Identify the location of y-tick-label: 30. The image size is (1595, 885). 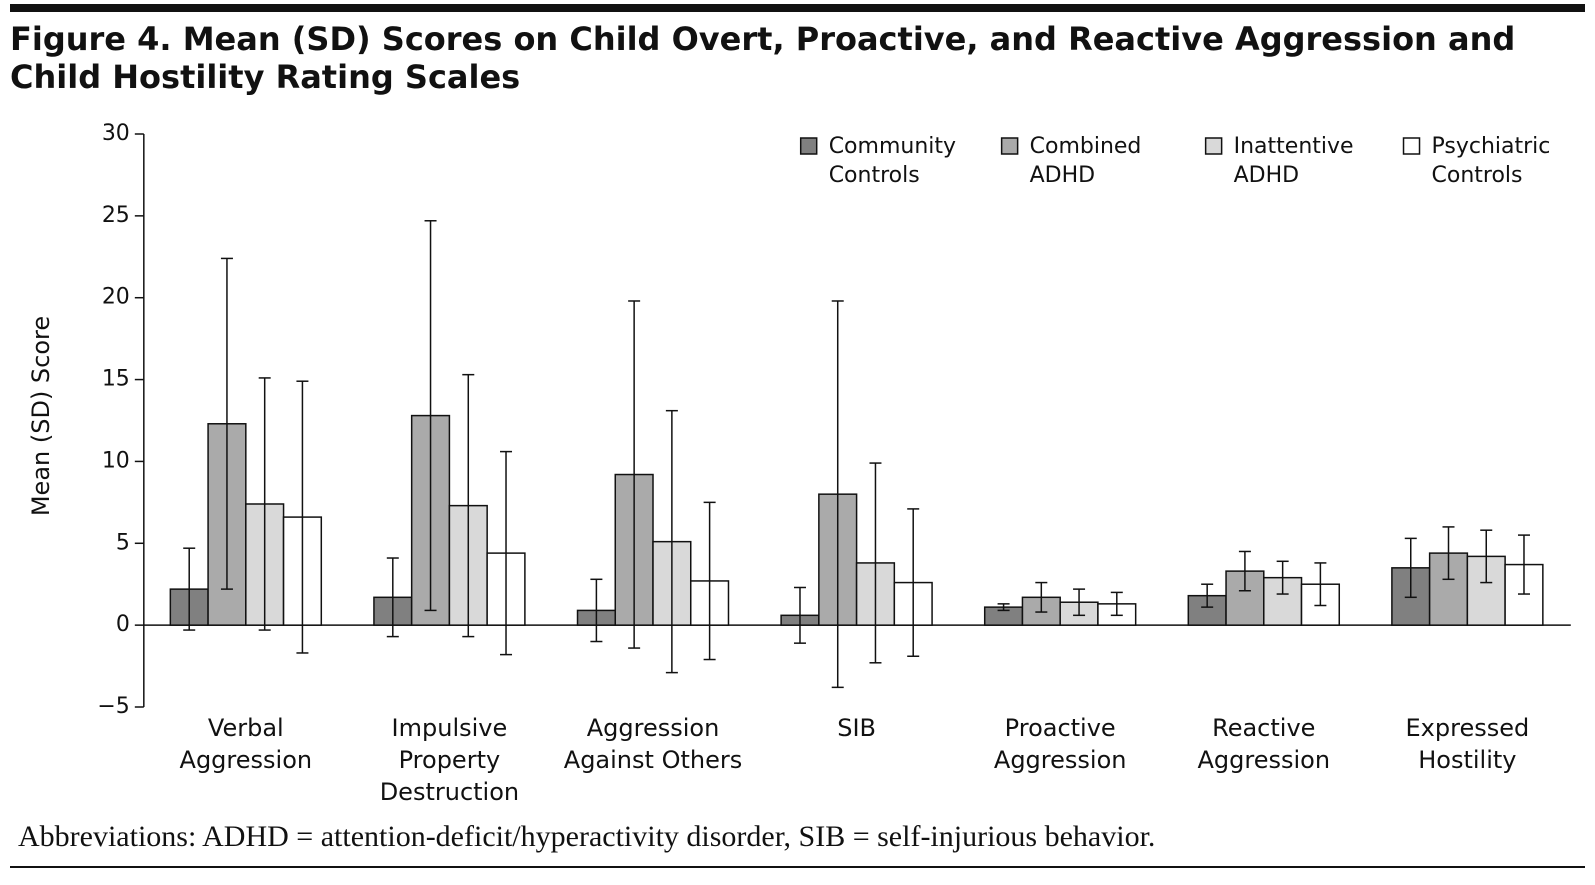
(116, 133).